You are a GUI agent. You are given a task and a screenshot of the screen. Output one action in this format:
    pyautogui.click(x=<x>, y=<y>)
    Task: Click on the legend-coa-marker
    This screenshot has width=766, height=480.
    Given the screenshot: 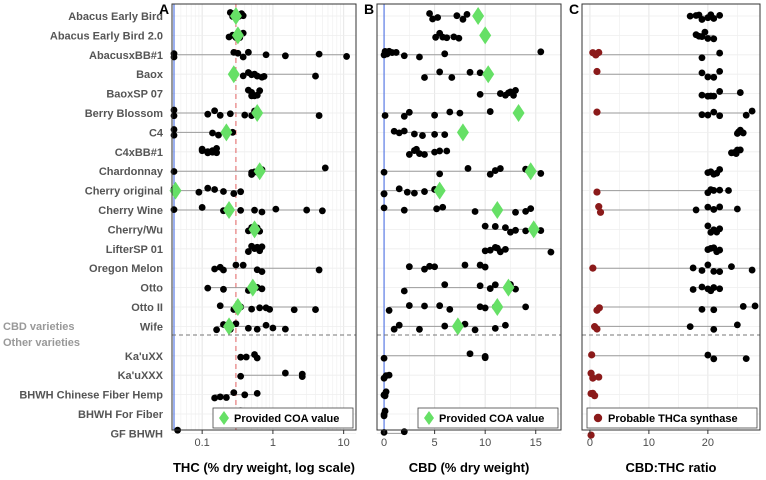 What is the action you would take?
    pyautogui.click(x=224, y=418)
    